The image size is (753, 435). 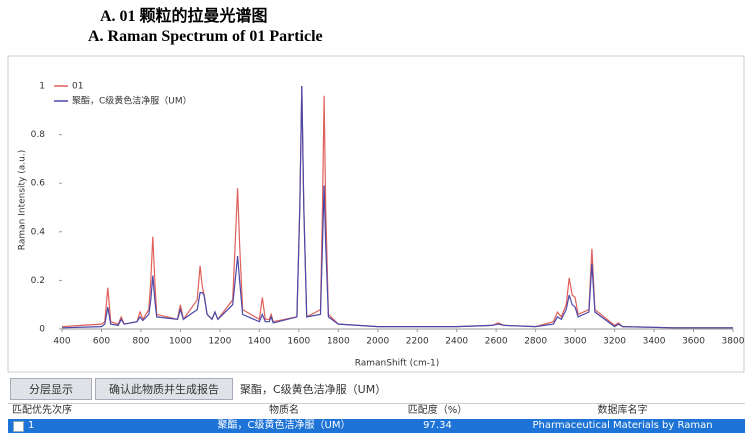 What do you see at coordinates (38, 232) in the screenshot?
I see `y-tick-label: 0.4` at bounding box center [38, 232].